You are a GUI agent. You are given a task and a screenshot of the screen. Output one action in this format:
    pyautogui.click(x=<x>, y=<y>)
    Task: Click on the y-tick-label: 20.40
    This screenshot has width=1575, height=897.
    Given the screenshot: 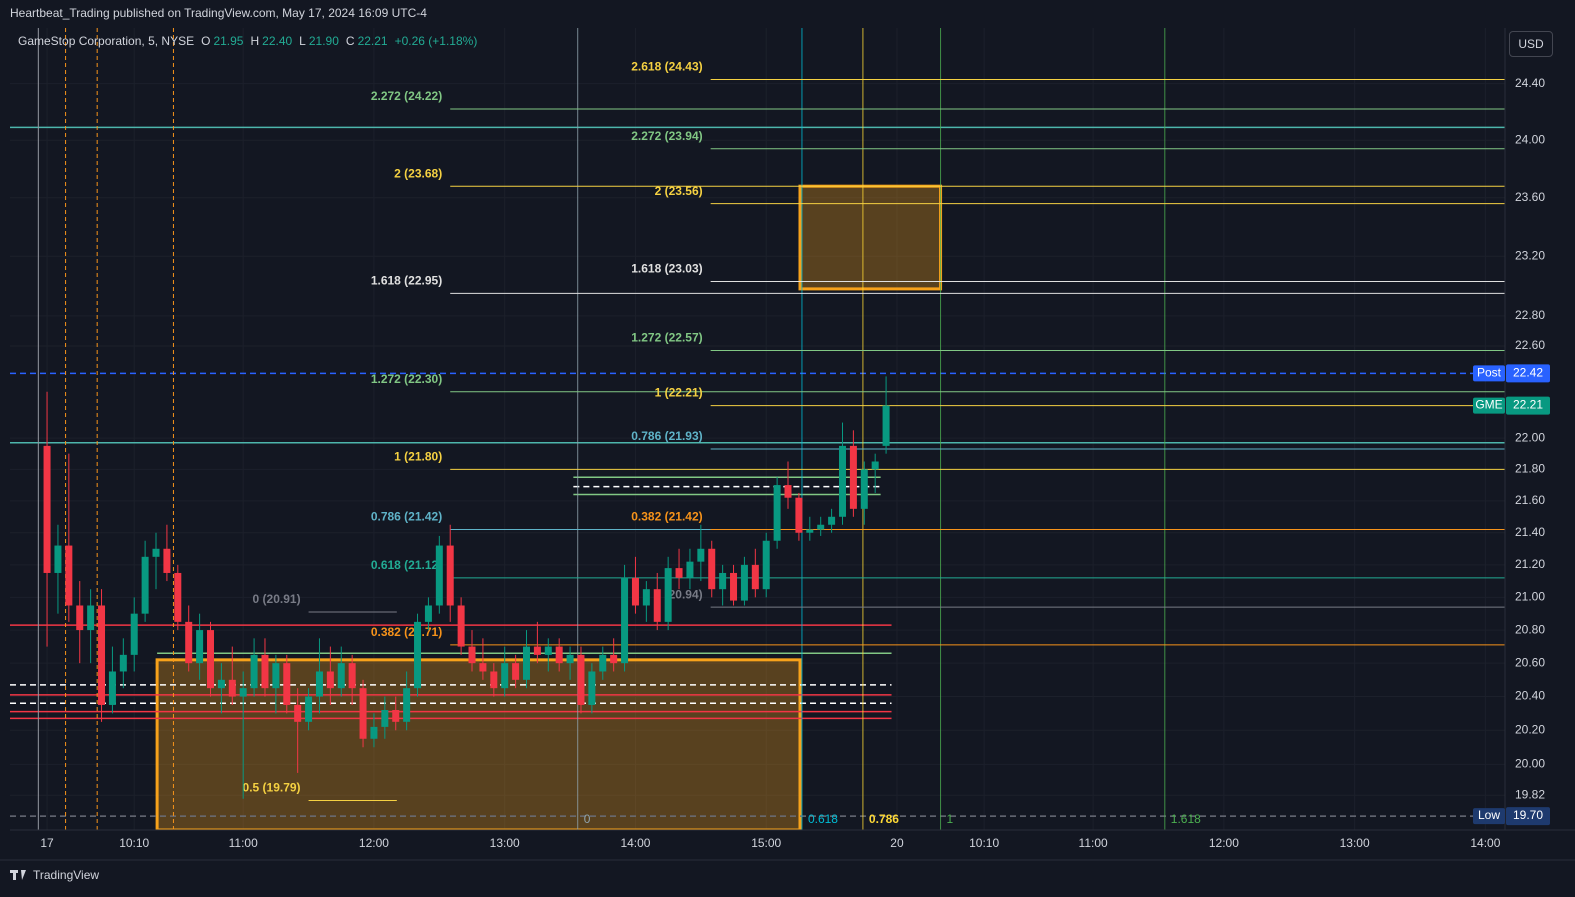 What is the action you would take?
    pyautogui.click(x=1530, y=696)
    